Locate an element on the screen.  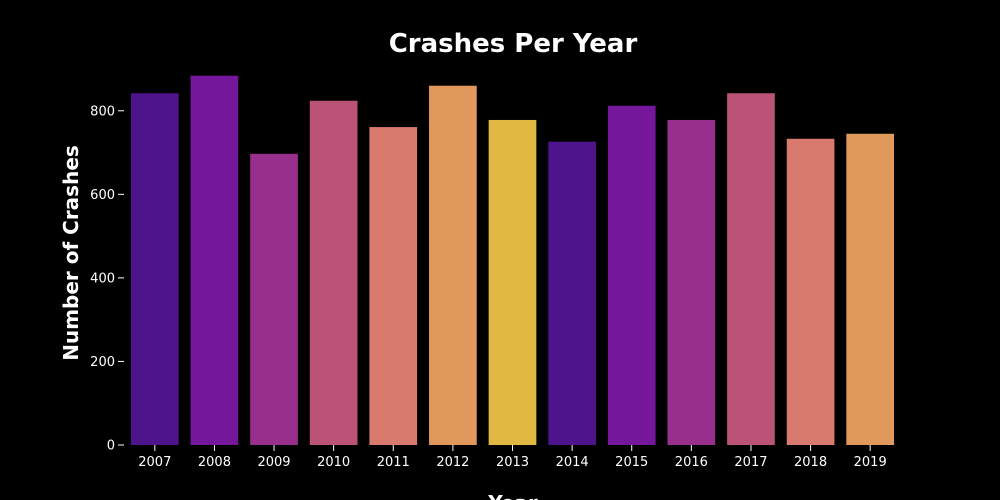
x-tick-label: 2014 is located at coordinates (572, 462).